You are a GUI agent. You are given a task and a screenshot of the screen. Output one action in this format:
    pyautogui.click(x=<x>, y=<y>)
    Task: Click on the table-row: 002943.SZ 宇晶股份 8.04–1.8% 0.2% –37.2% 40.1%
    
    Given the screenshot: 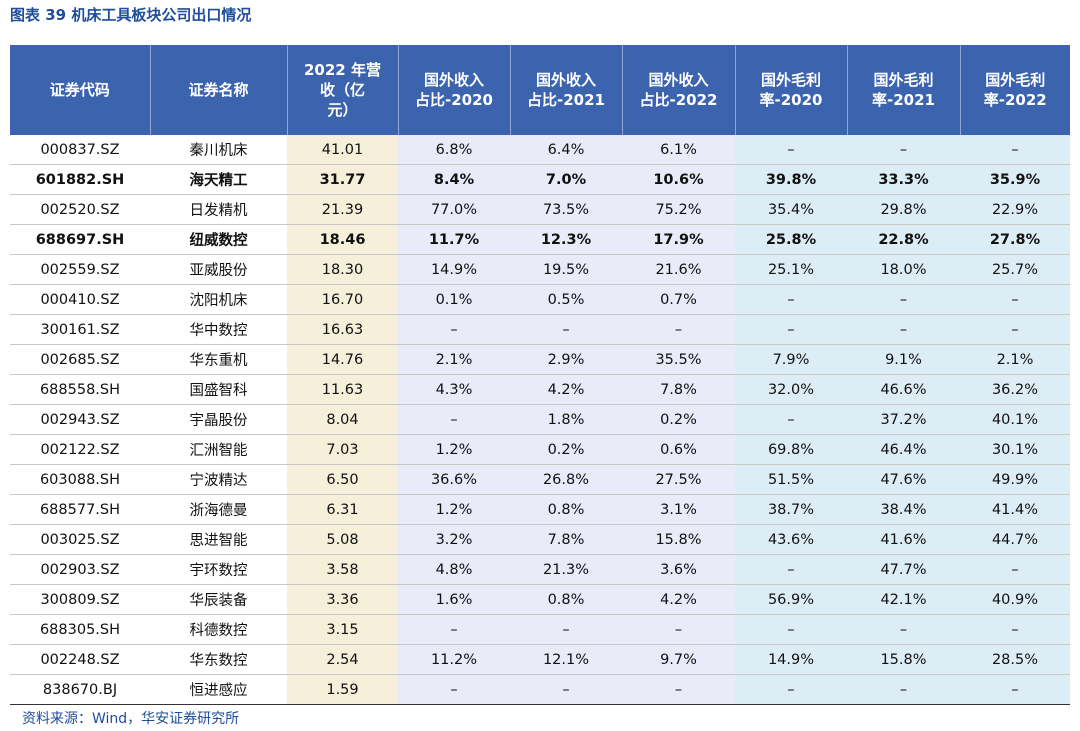 What is the action you would take?
    pyautogui.click(x=540, y=419)
    